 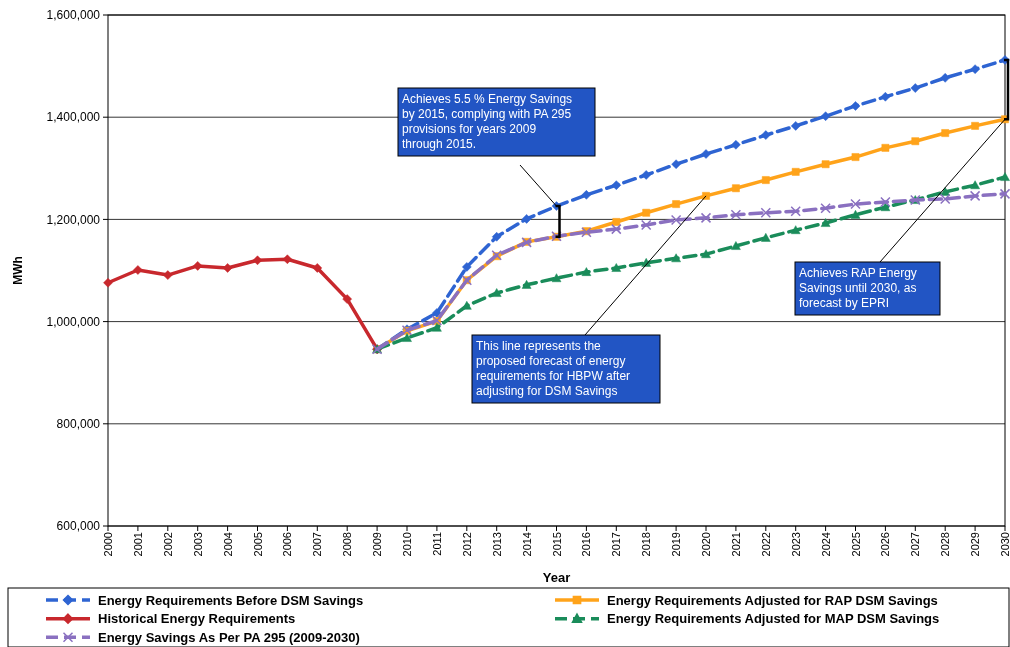 What do you see at coordinates (229, 637) in the screenshot?
I see `legend-label: Energy Savings As Per PA 295 (2009-2030)` at bounding box center [229, 637].